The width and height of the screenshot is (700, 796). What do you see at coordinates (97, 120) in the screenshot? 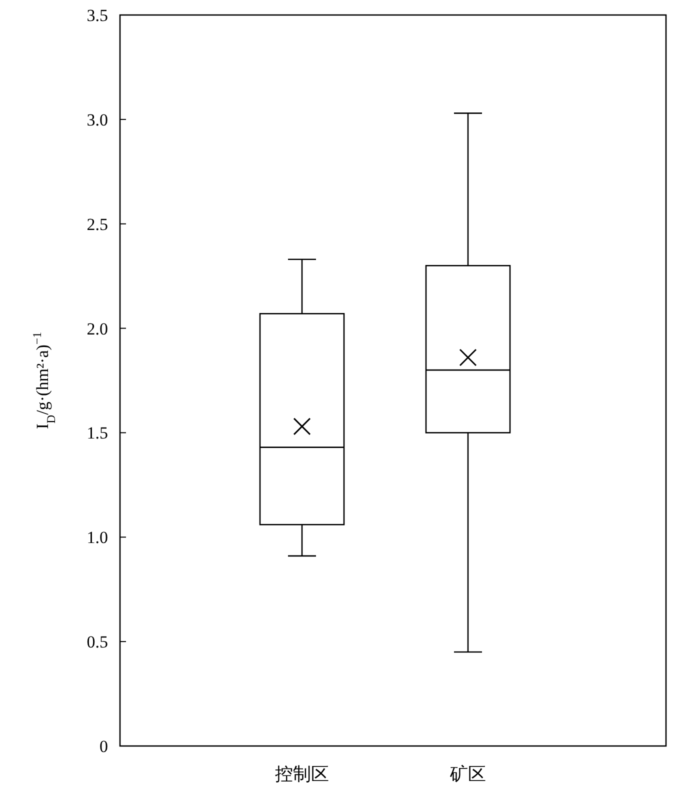
I see `y-tick-label: 3.0` at bounding box center [97, 120].